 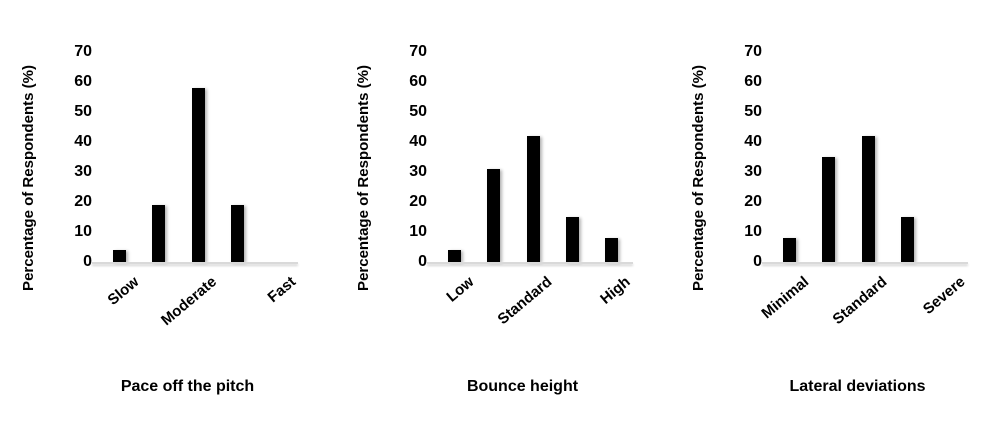 What do you see at coordinates (615, 290) in the screenshot?
I see `x-category-label: High` at bounding box center [615, 290].